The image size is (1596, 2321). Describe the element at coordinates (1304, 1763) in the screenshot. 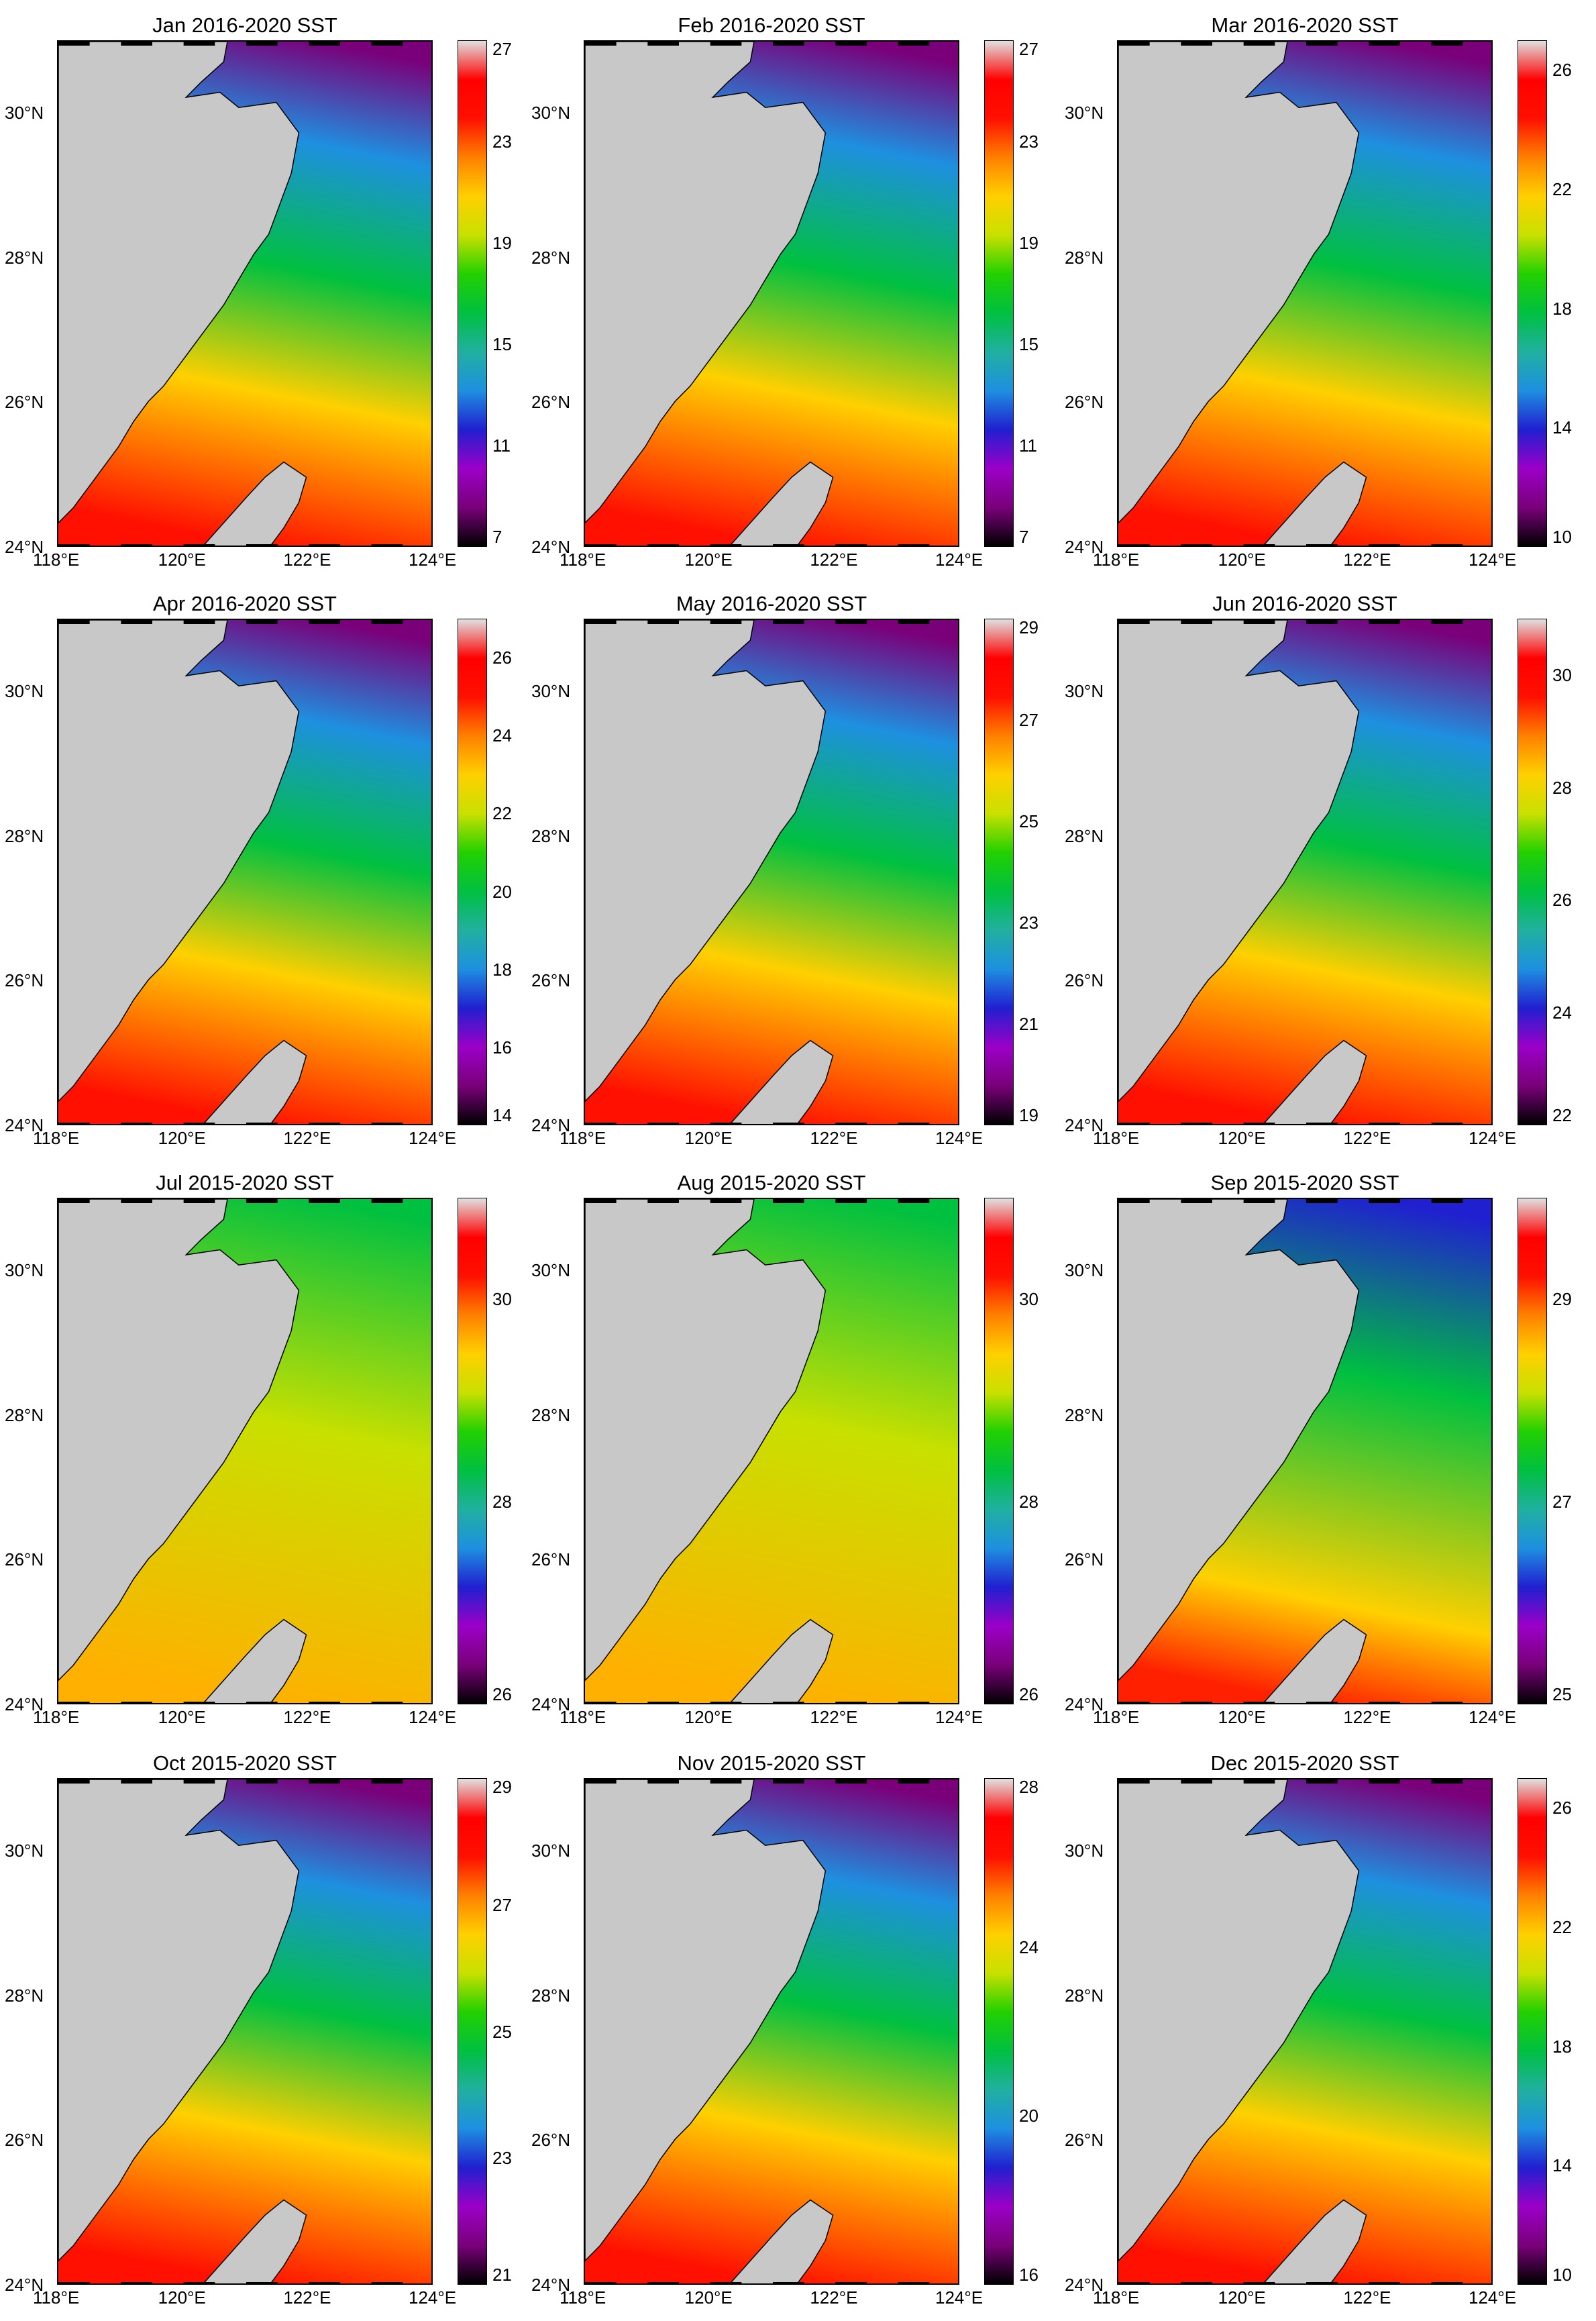

I see `panel-title: Dec 2015-2020 SST` at that location.